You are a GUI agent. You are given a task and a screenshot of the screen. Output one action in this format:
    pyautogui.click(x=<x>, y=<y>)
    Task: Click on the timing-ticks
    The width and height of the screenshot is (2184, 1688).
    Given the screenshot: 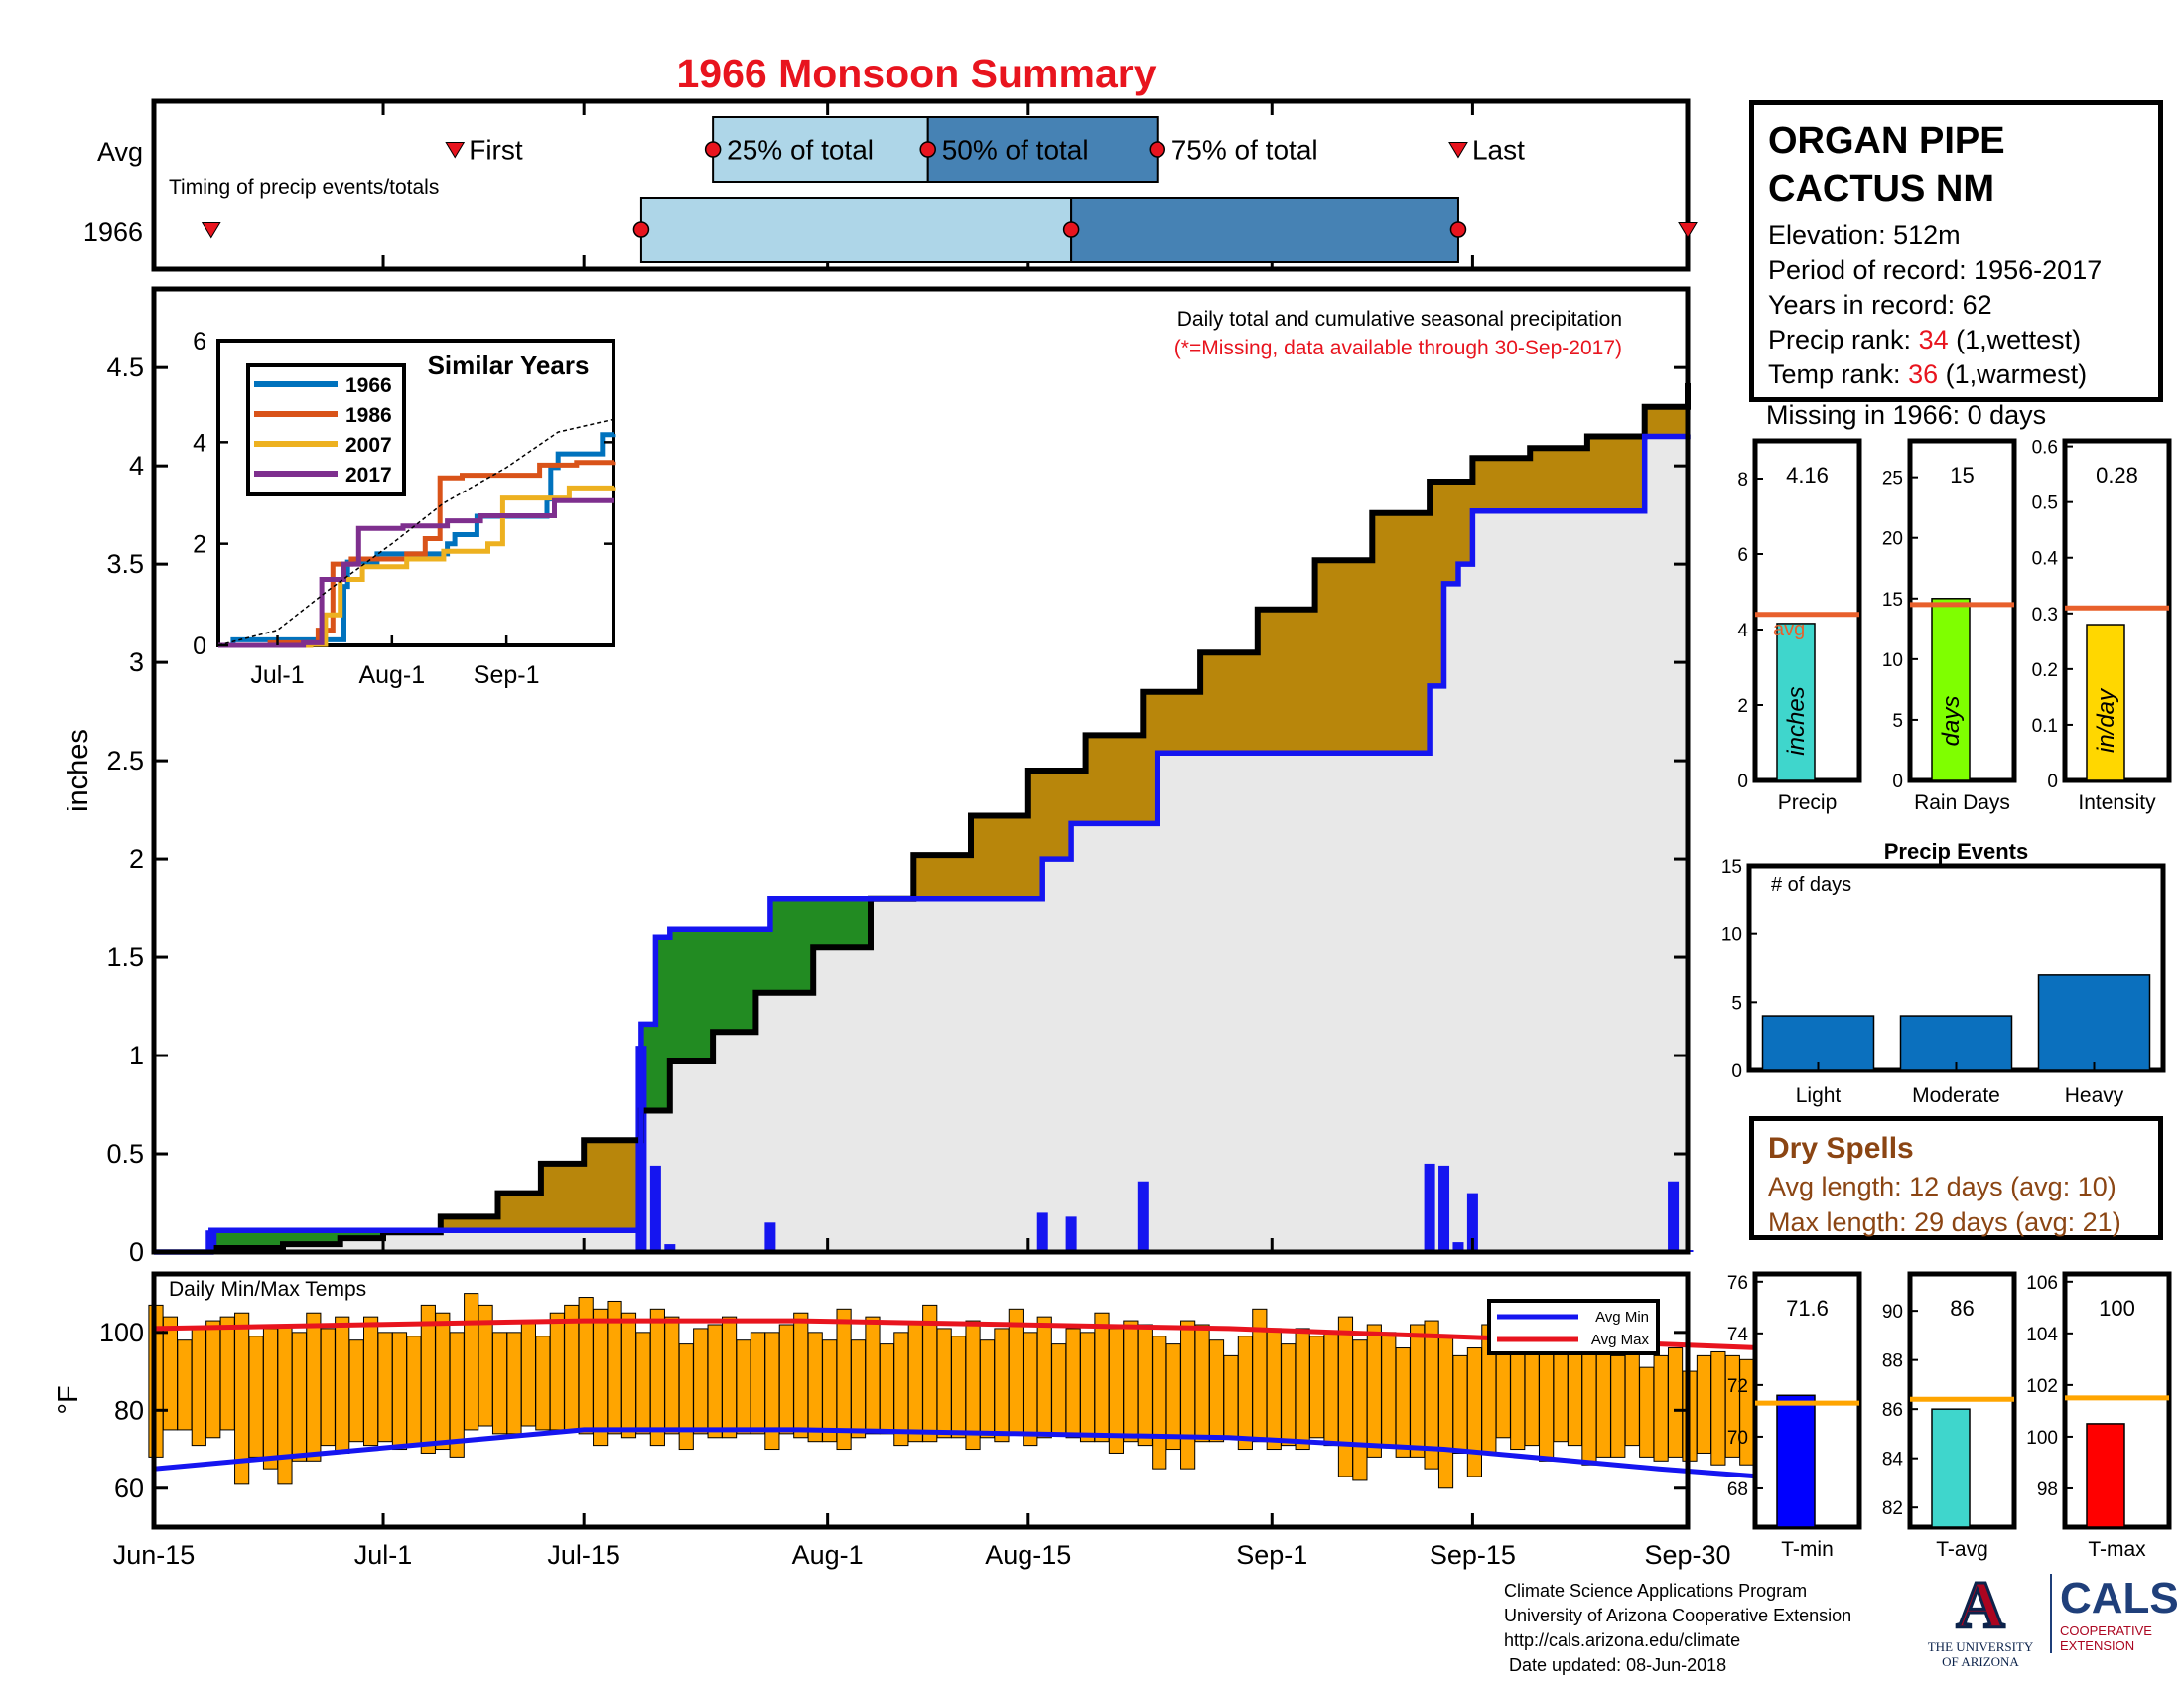 What is the action you would take?
    pyautogui.click(x=921, y=185)
    